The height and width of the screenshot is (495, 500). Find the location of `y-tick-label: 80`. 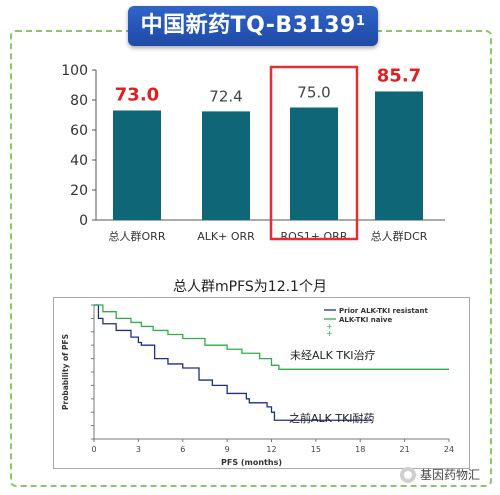

y-tick-label: 80 is located at coordinates (79, 101).